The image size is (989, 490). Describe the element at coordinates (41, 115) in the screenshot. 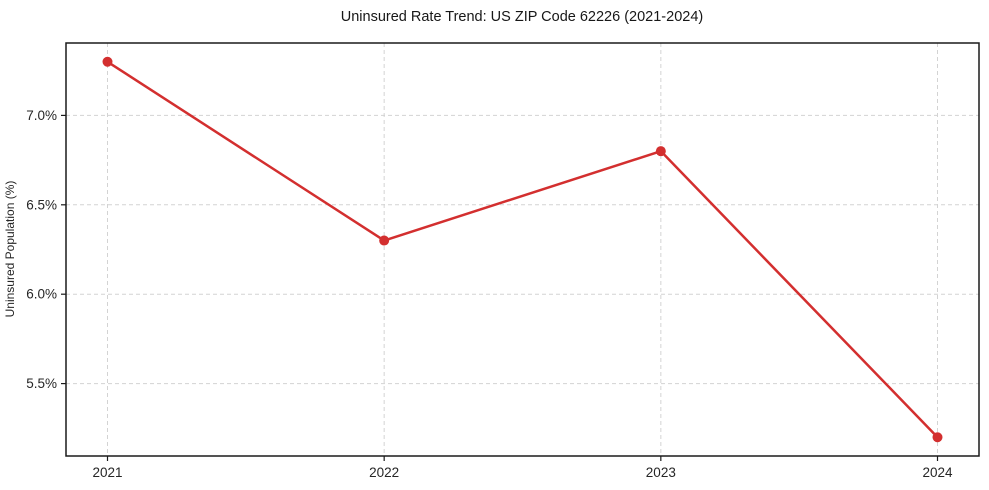

I see `y-tick-label: 7.0%` at that location.